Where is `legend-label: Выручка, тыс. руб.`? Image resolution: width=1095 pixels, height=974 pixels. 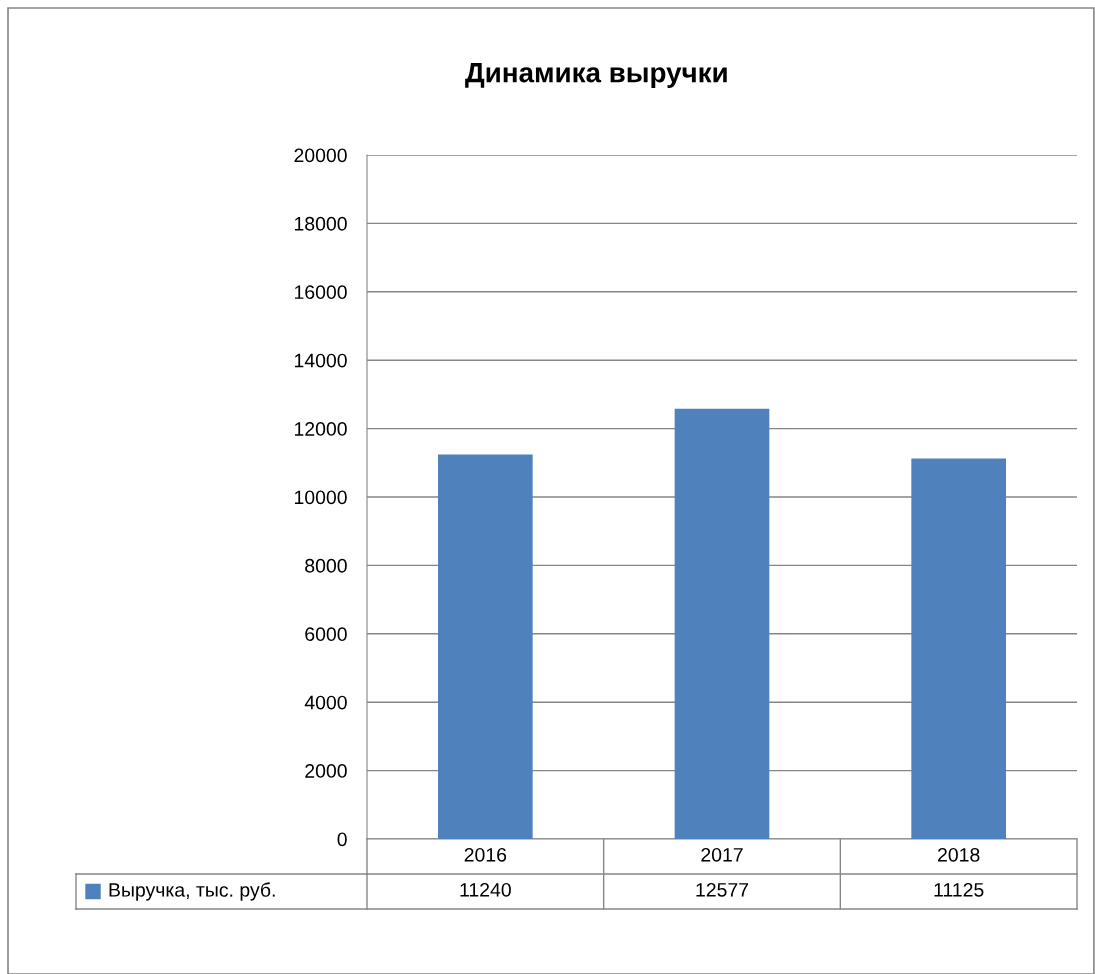 legend-label: Выручка, тыс. руб. is located at coordinates (192, 891).